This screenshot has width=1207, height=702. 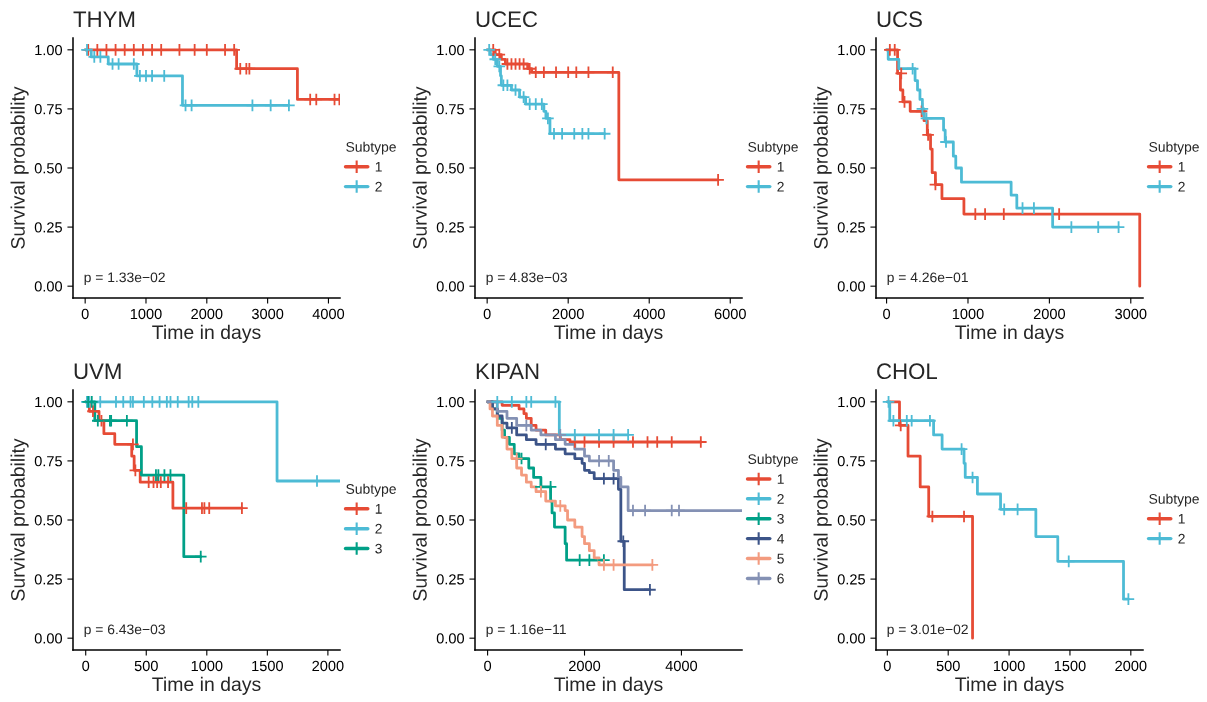 What do you see at coordinates (507, 371) in the screenshot?
I see `chart-title: KIPAN` at bounding box center [507, 371].